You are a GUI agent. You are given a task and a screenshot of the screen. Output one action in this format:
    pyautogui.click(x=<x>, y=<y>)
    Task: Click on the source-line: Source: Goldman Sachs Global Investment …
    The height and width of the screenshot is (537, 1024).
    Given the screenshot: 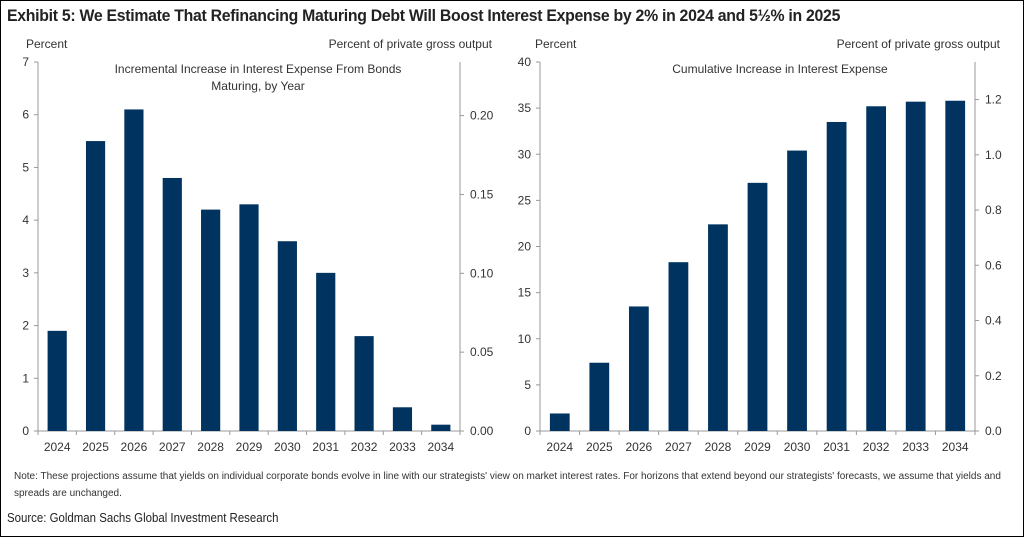 What is the action you would take?
    pyautogui.click(x=143, y=517)
    